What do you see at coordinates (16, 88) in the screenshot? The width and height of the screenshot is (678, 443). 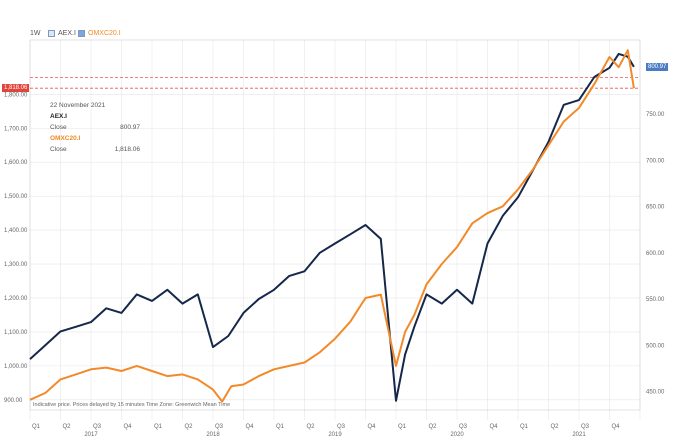 I see `left-price-flag: 1,818.06` at bounding box center [16, 88].